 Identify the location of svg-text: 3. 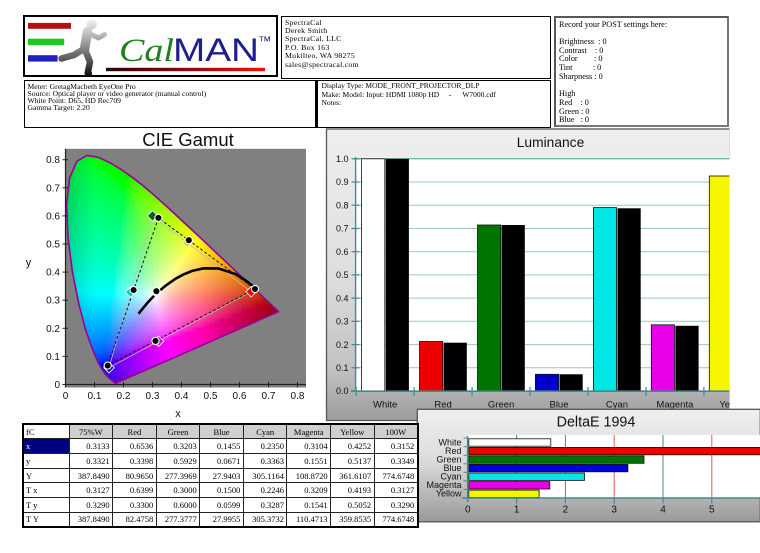
(614, 510).